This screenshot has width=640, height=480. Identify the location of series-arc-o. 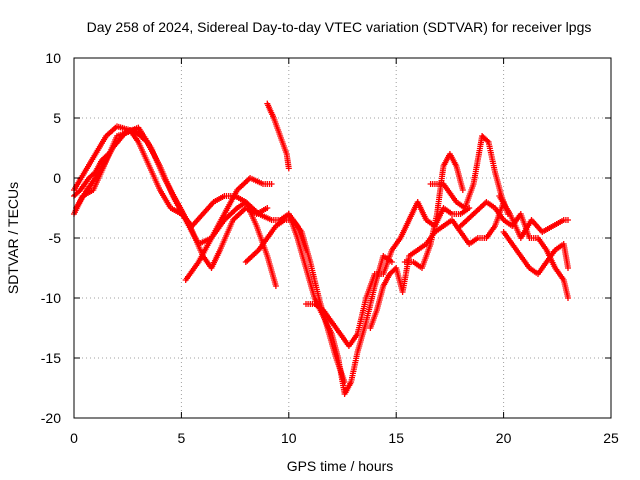
(533, 217).